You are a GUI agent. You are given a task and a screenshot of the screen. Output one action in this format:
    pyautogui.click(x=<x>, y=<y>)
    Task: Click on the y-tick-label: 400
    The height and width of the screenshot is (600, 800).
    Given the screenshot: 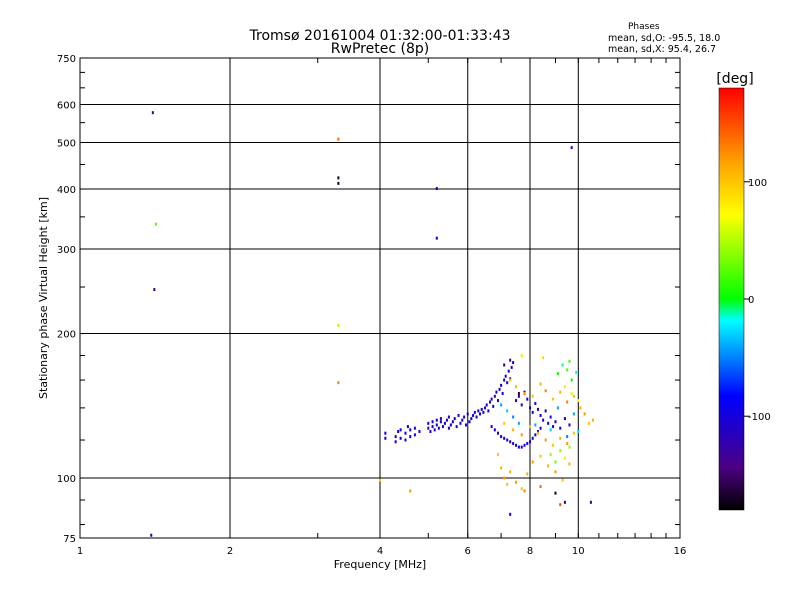 What is the action you would take?
    pyautogui.click(x=66, y=190)
    